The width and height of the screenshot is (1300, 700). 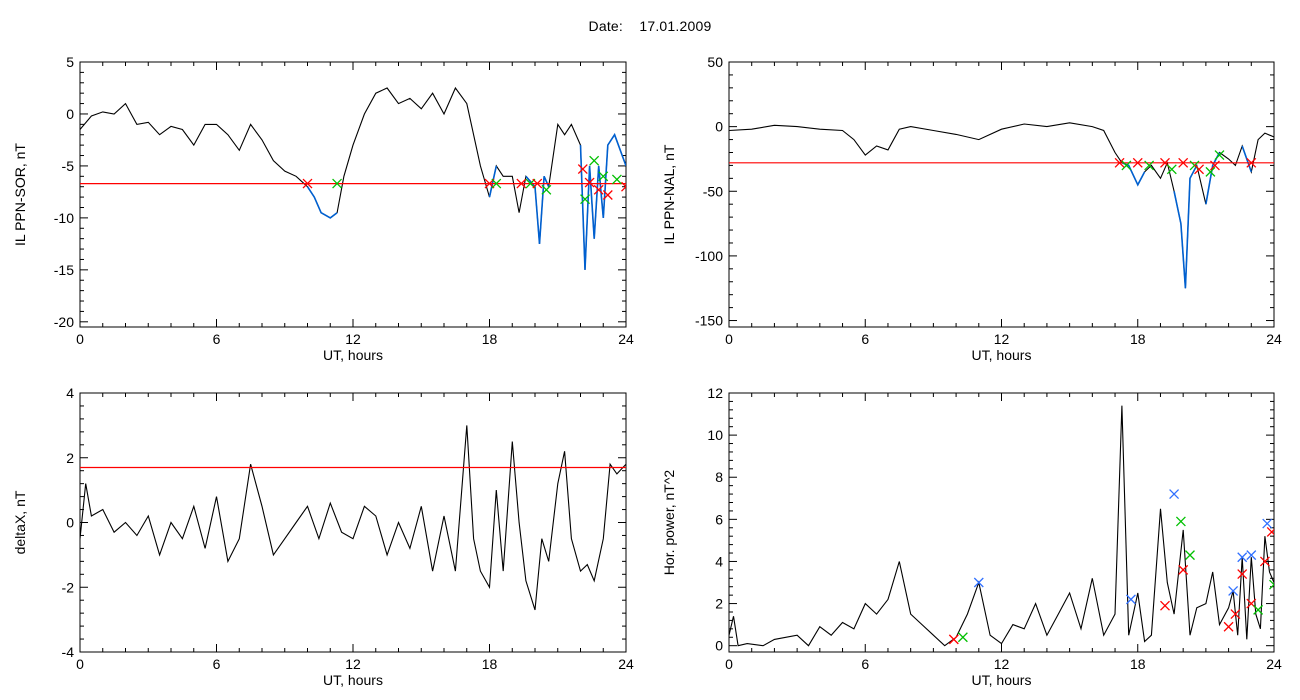 I want to click on y-tick-label: 10, so click(x=715, y=435).